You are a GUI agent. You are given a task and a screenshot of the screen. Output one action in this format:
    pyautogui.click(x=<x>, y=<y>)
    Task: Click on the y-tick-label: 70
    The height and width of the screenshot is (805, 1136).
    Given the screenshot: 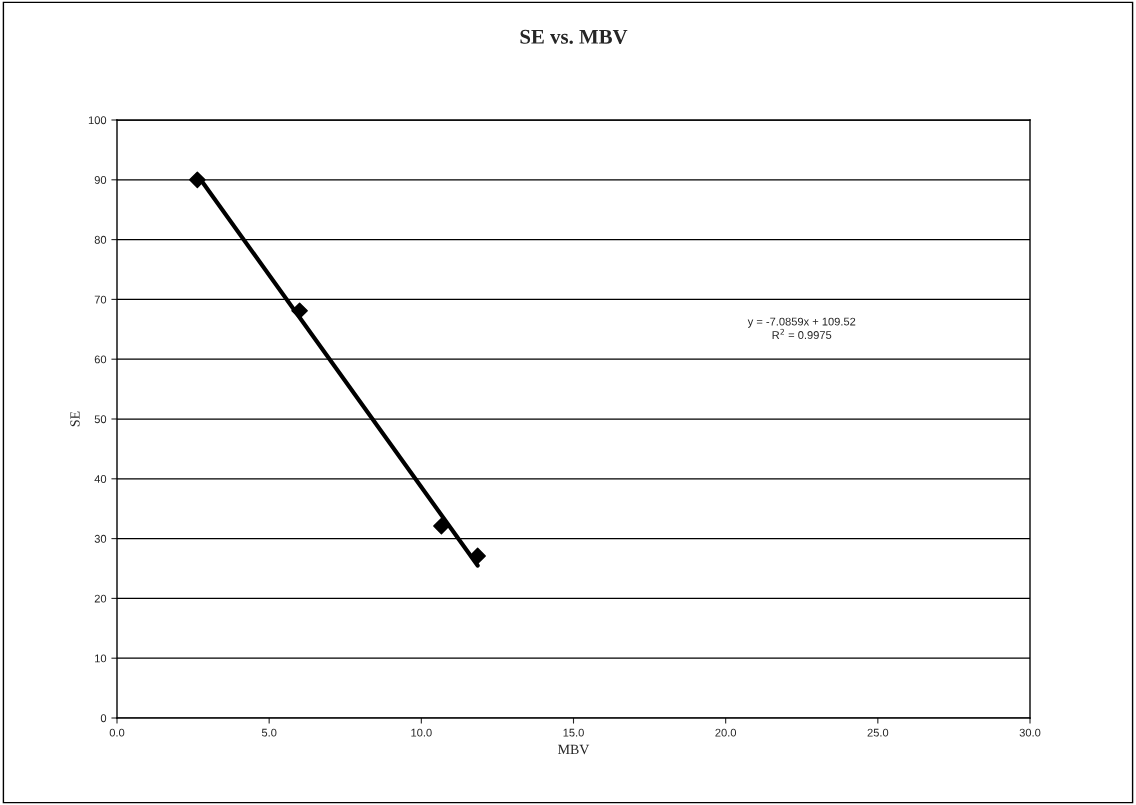 What is the action you would take?
    pyautogui.click(x=100, y=299)
    